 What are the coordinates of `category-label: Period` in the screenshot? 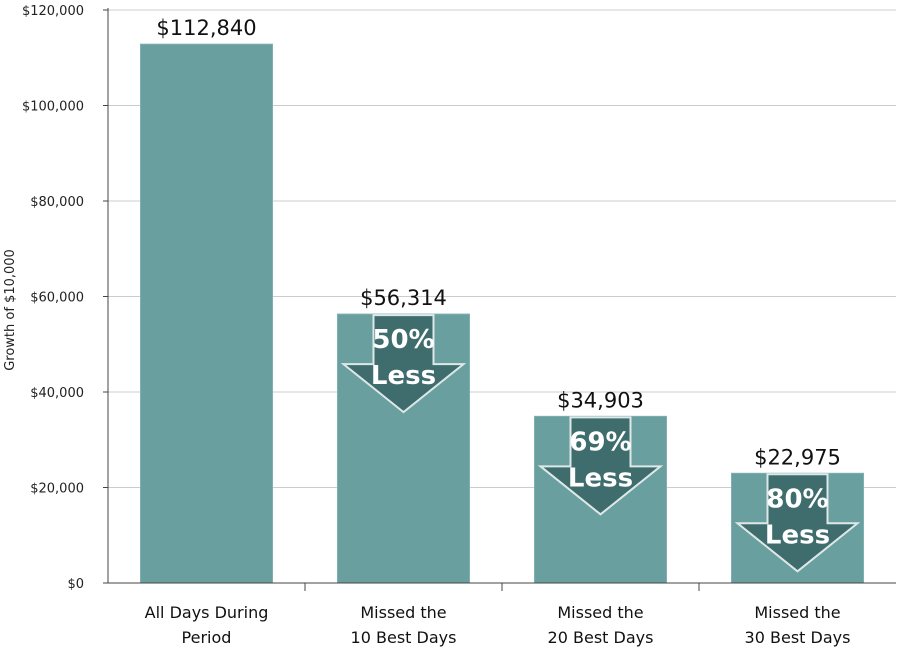 It's located at (207, 637).